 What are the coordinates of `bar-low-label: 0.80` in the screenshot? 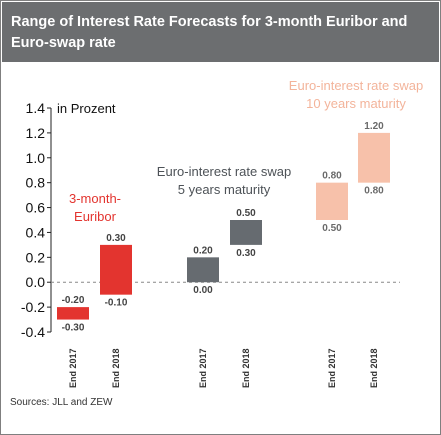 It's located at (374, 191).